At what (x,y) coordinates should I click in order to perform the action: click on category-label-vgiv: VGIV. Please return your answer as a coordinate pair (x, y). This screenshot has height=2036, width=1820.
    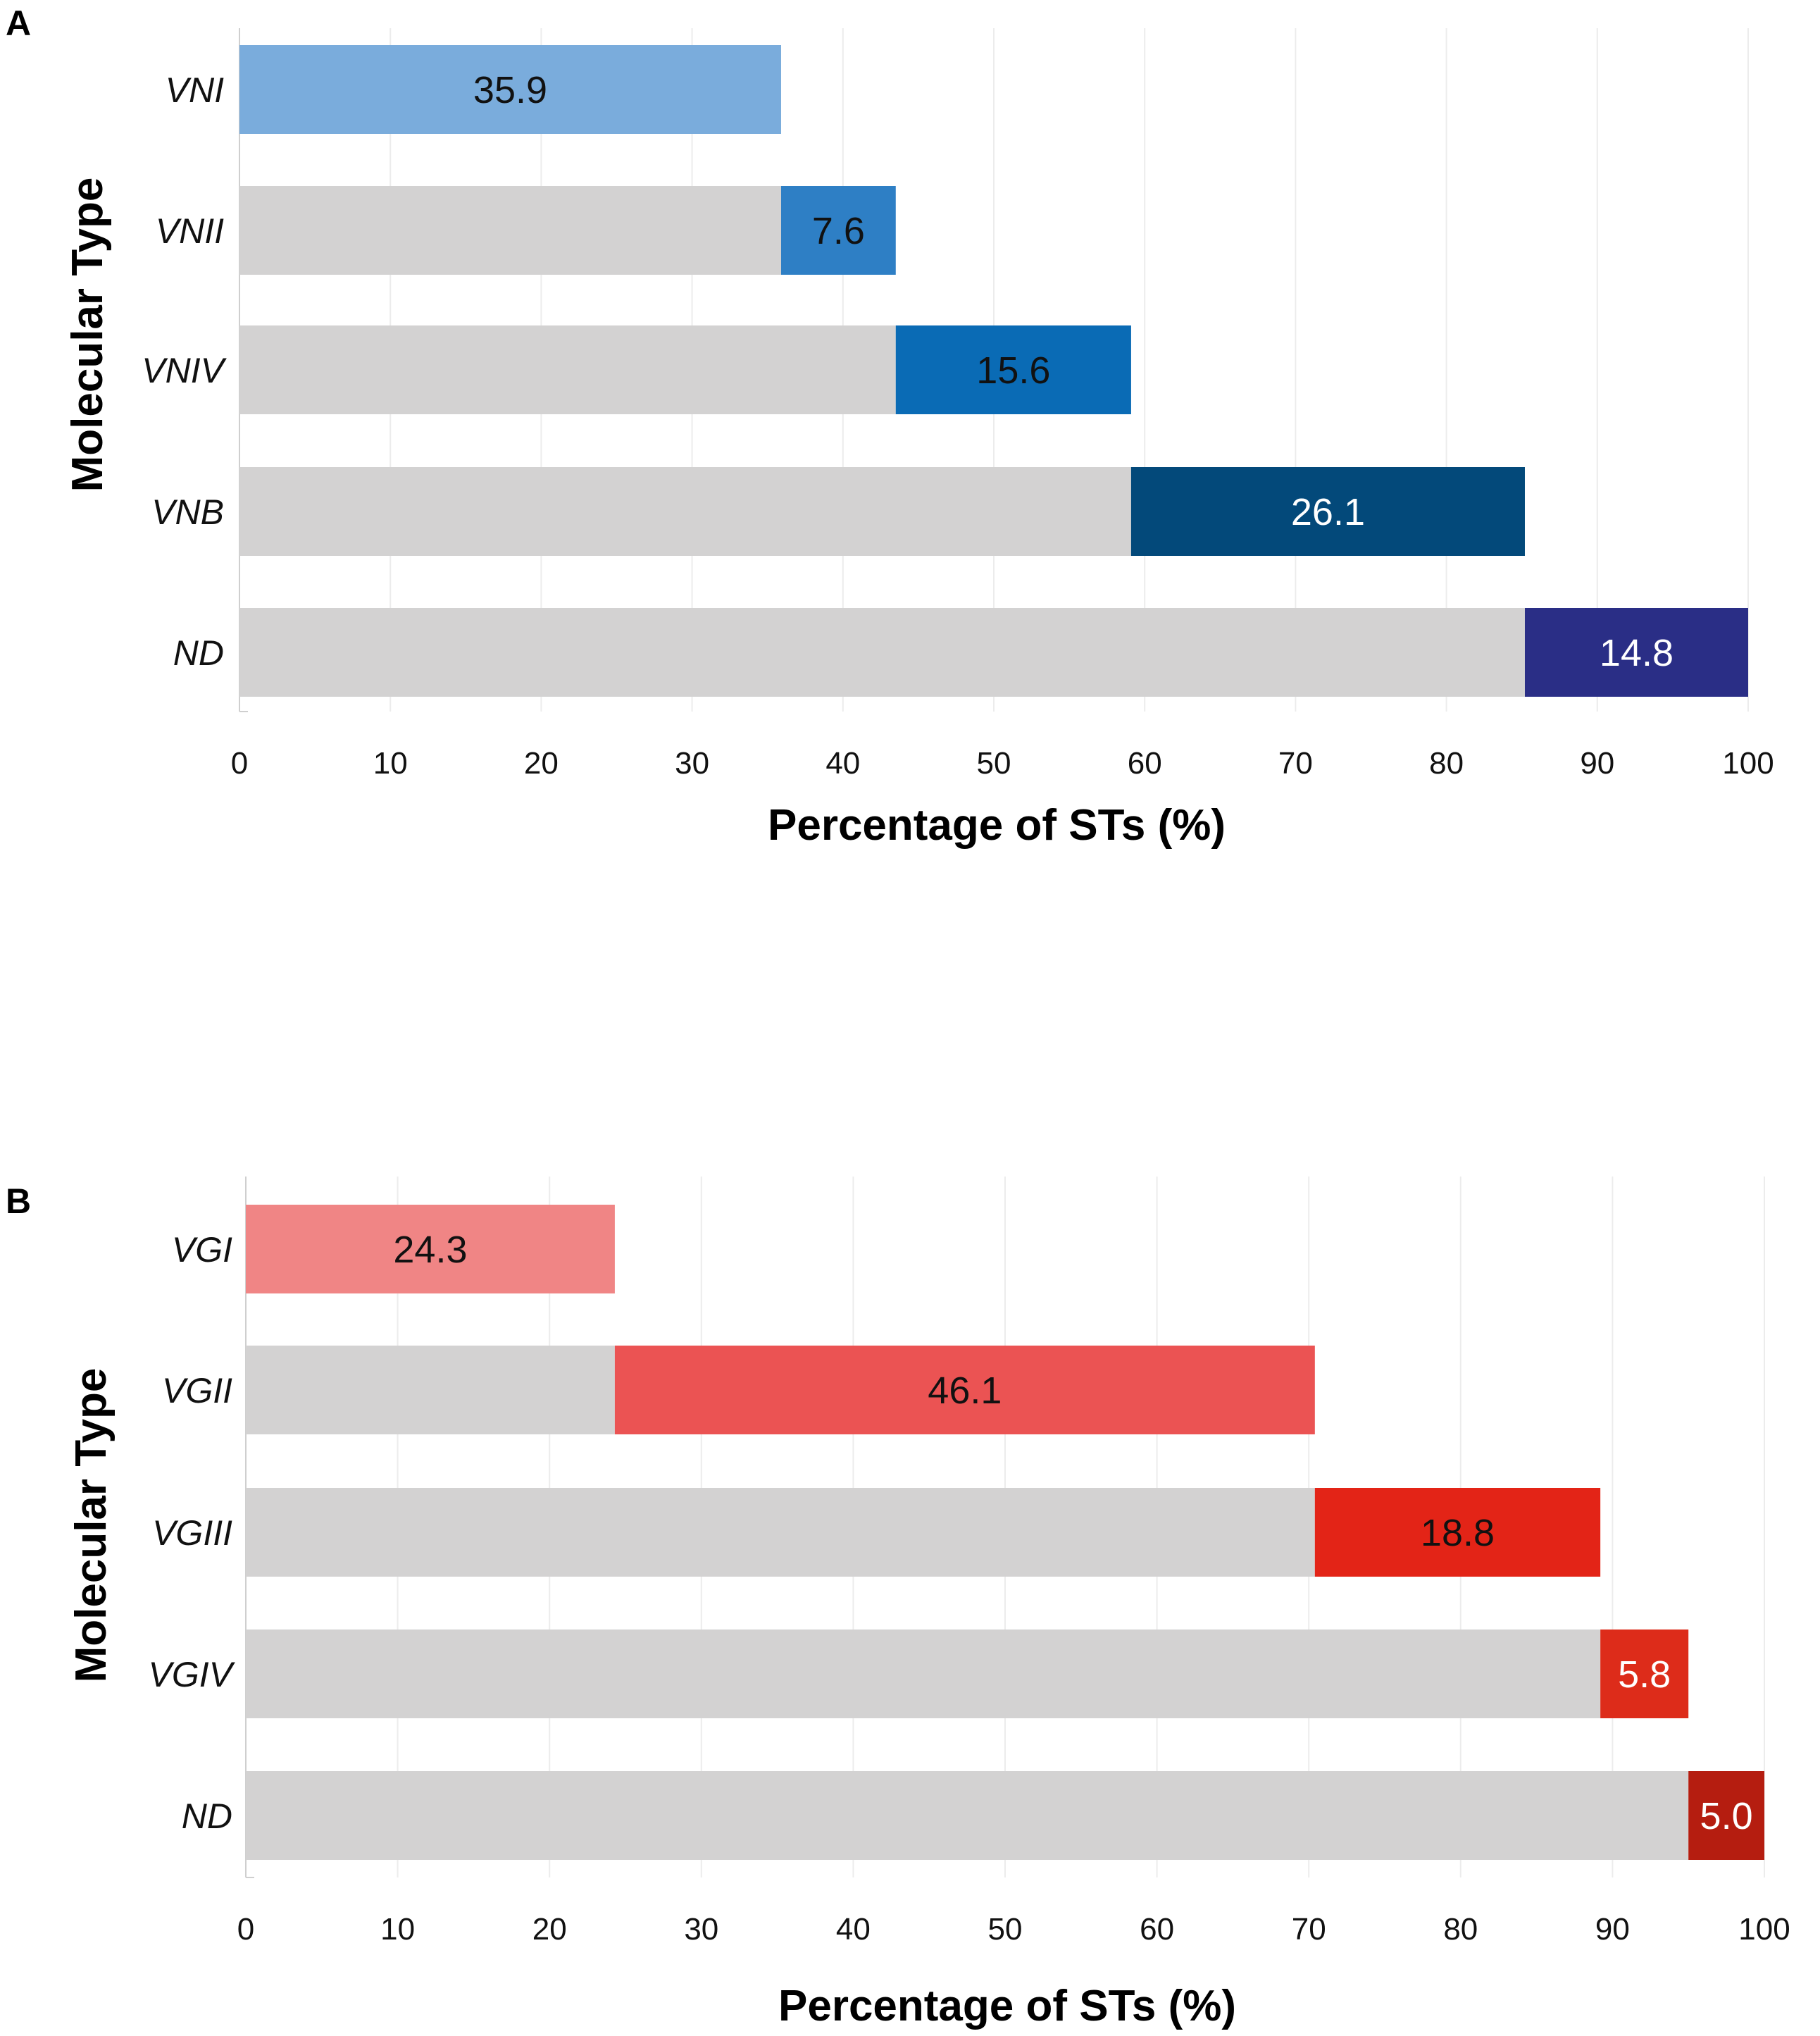
    Looking at the image, I should click on (193, 1674).